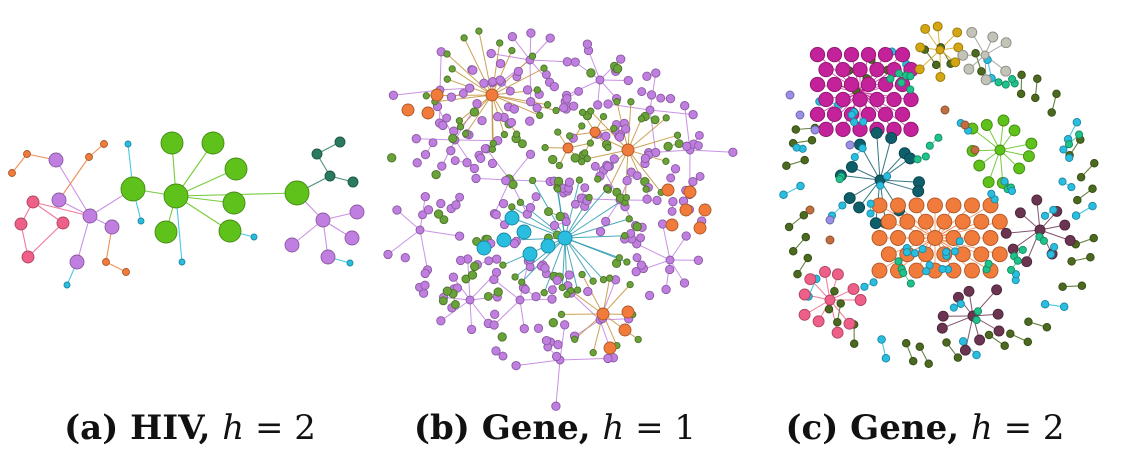 The width and height of the screenshot is (1121, 474). I want to click on caption-a-eq: =, so click(269, 428).